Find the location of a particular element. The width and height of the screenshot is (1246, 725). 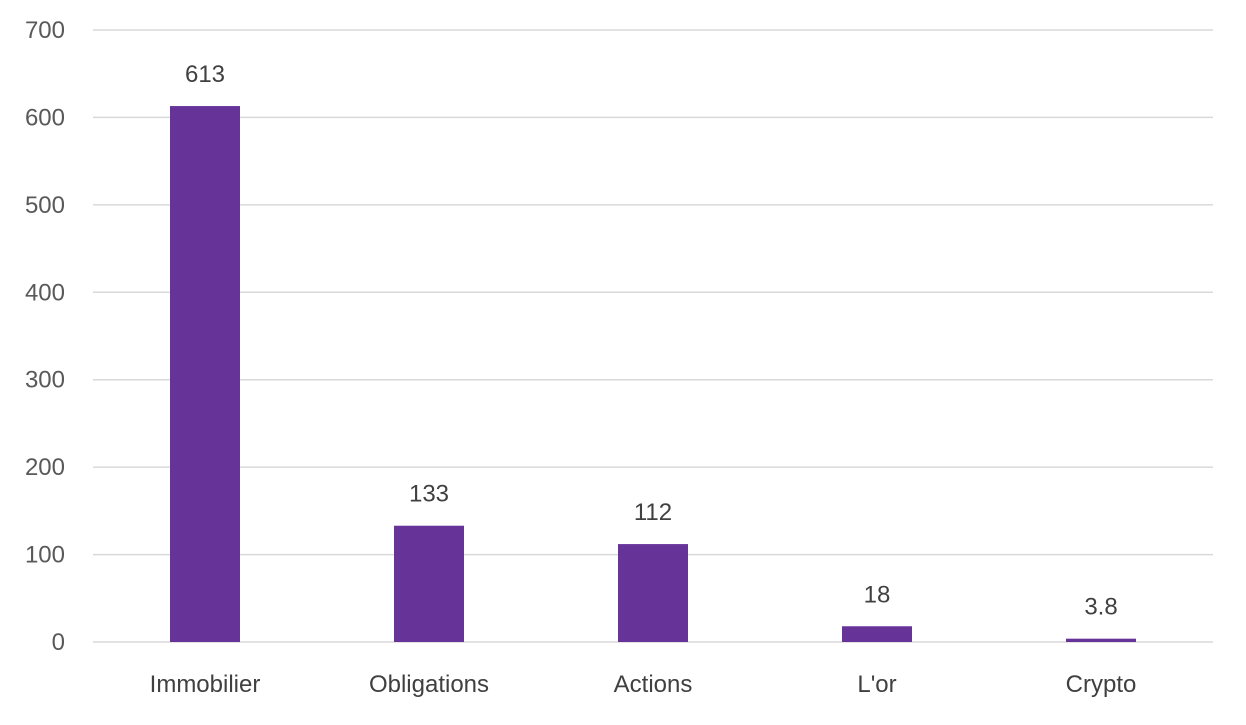

category-label: L'or is located at coordinates (876, 684).